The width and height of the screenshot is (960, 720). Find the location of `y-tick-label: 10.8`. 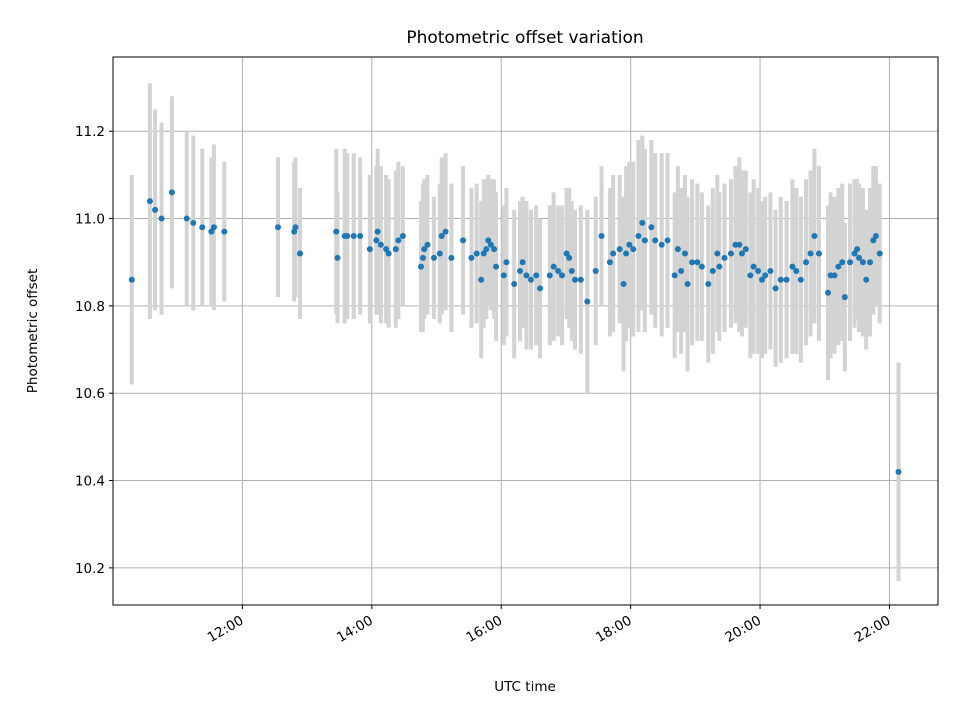

y-tick-label: 10.8 is located at coordinates (90, 307).